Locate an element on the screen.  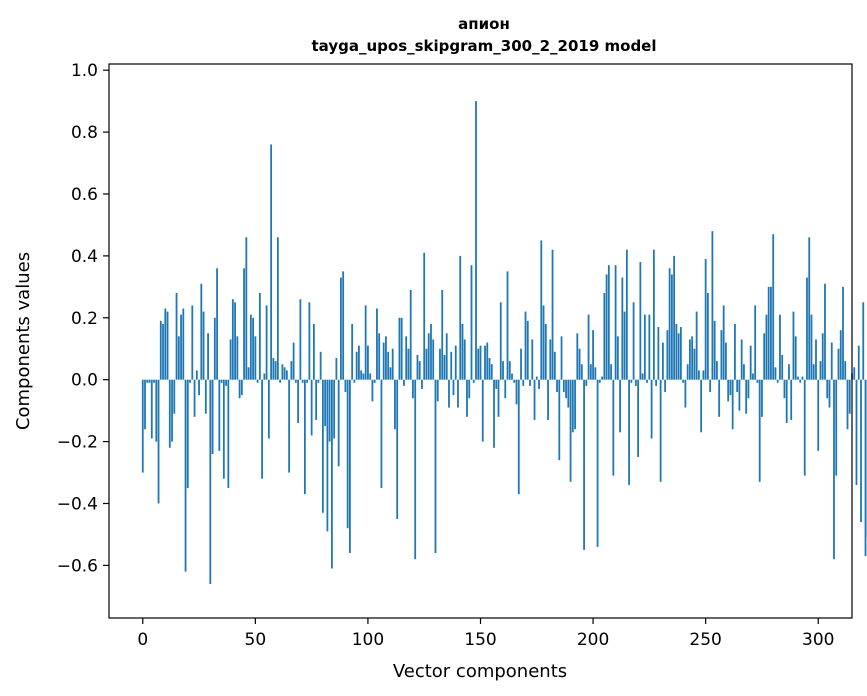
x-tick-label: 300 is located at coordinates (818, 640).